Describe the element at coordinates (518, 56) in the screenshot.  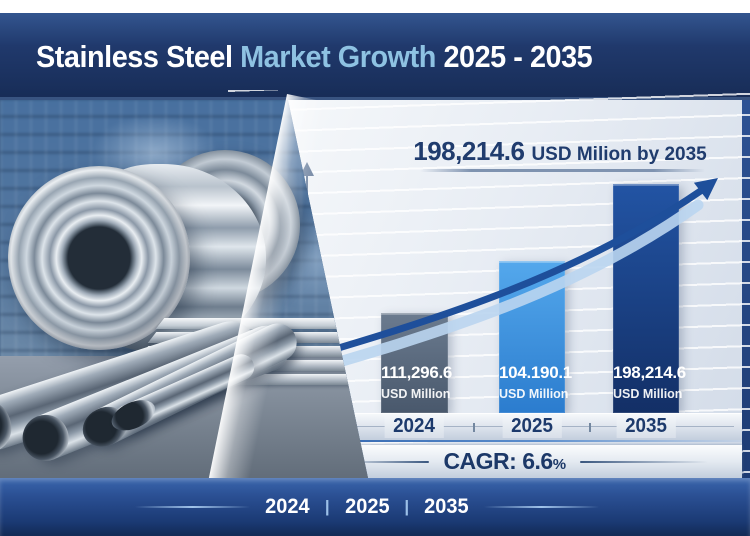
I see `title-part-2: 2025 - 2035` at that location.